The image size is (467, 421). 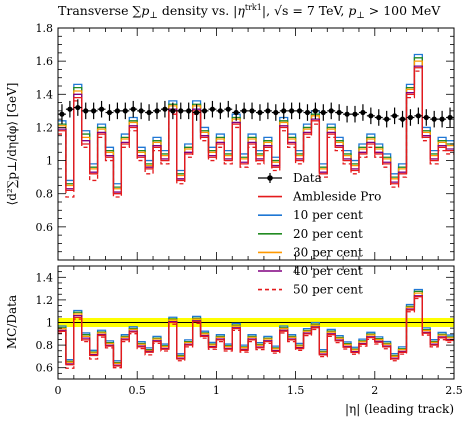 I want to click on legend-label: Data, so click(x=307, y=178).